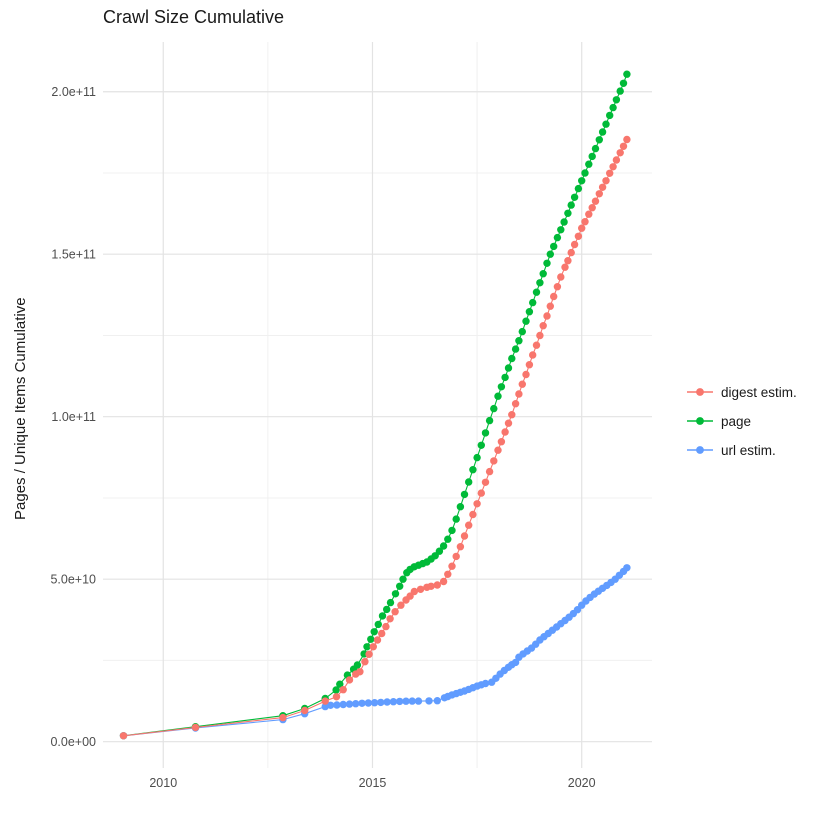  What do you see at coordinates (73, 255) in the screenshot?
I see `y-tick-label: 1.5e+11` at bounding box center [73, 255].